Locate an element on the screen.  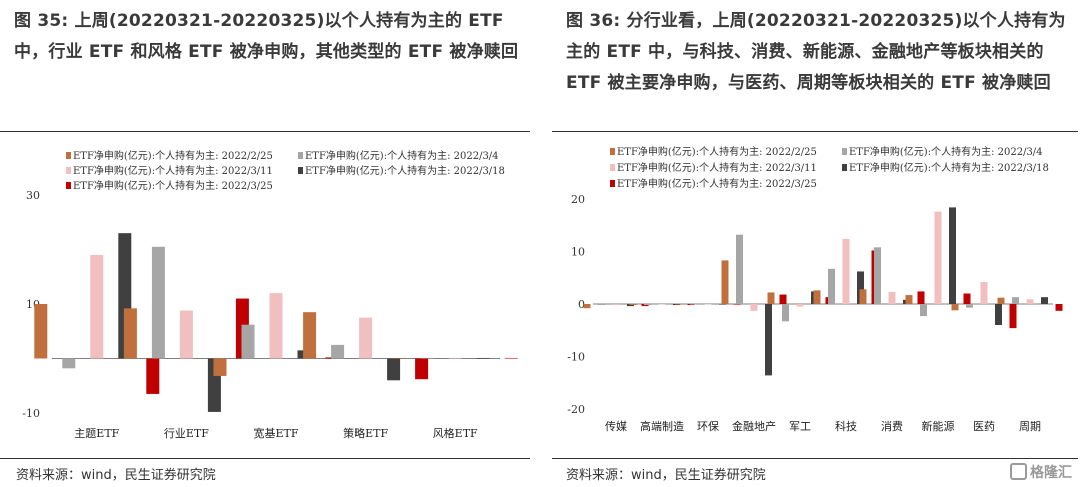
y-tick-label: 30 is located at coordinates (33, 195).